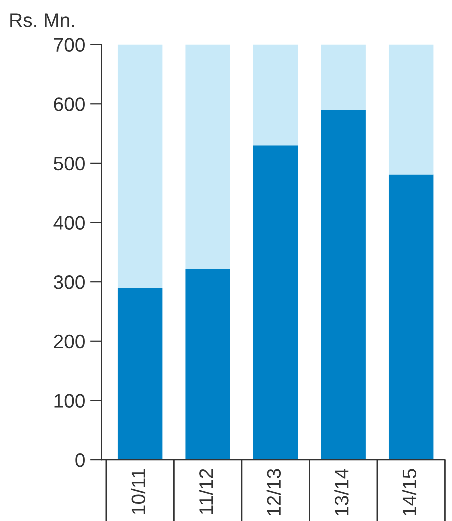  What do you see at coordinates (341, 492) in the screenshot?
I see `x-tick-label: 13/14` at bounding box center [341, 492].